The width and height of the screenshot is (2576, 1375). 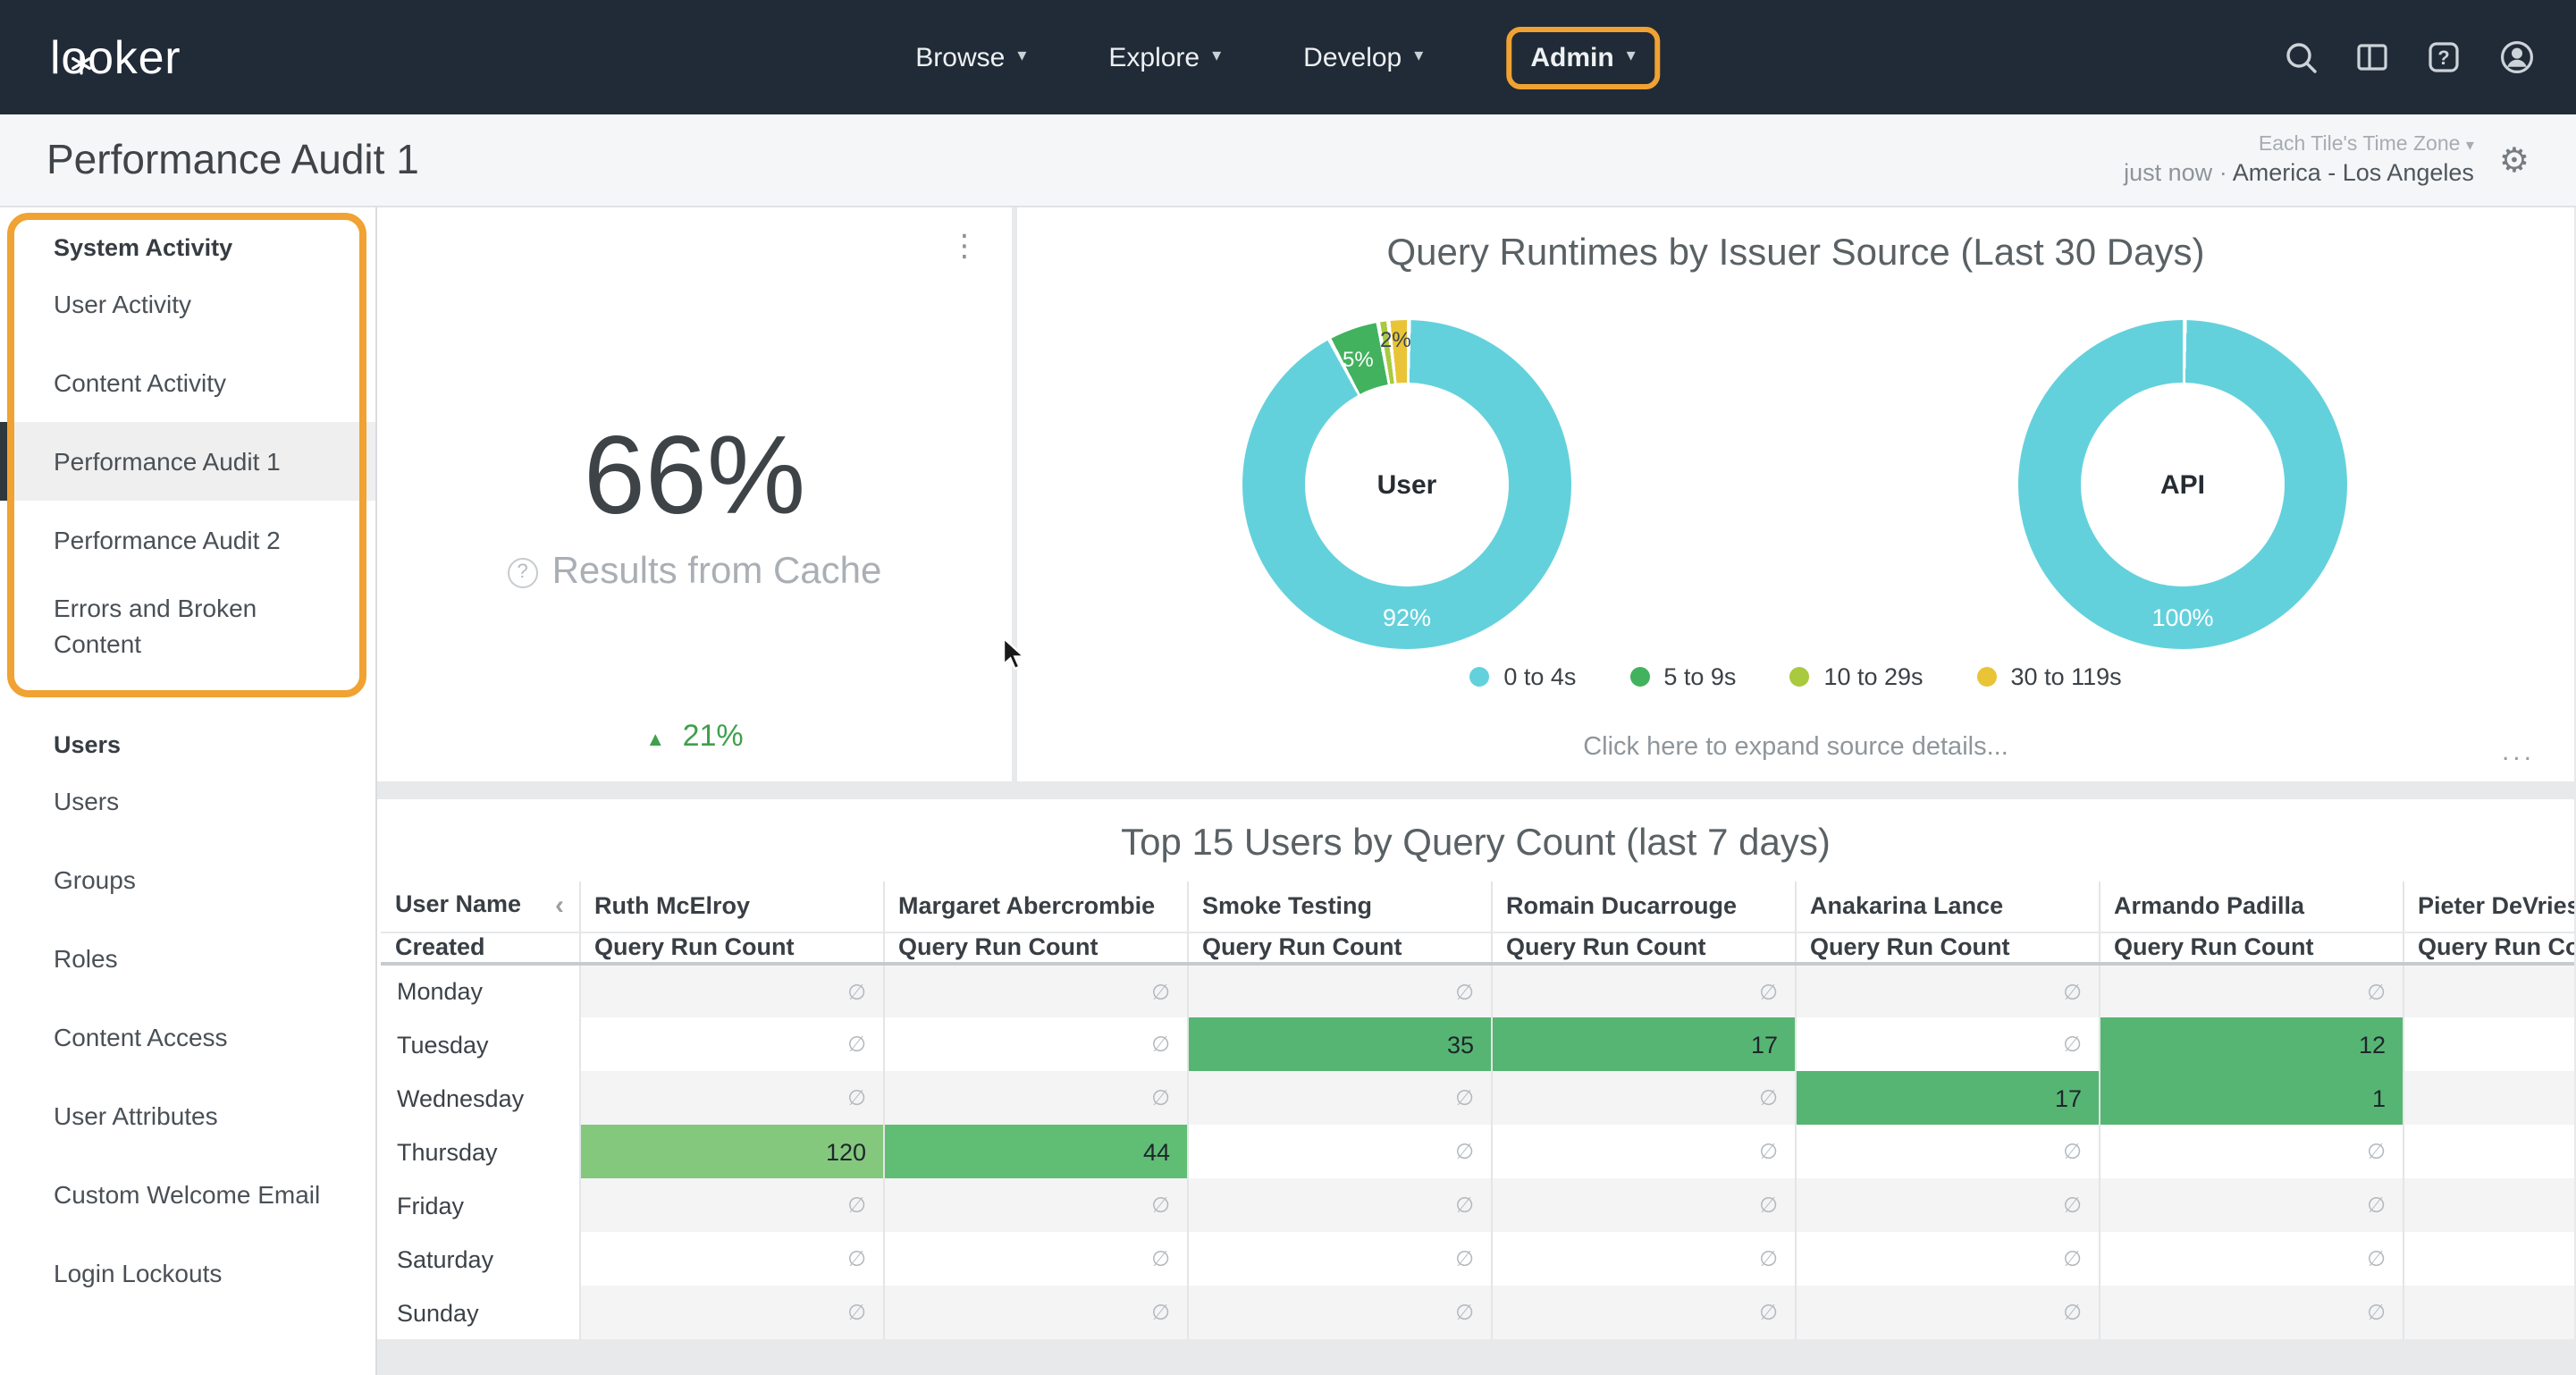 What do you see at coordinates (1035, 1151) in the screenshot?
I see `table-cell: 44` at bounding box center [1035, 1151].